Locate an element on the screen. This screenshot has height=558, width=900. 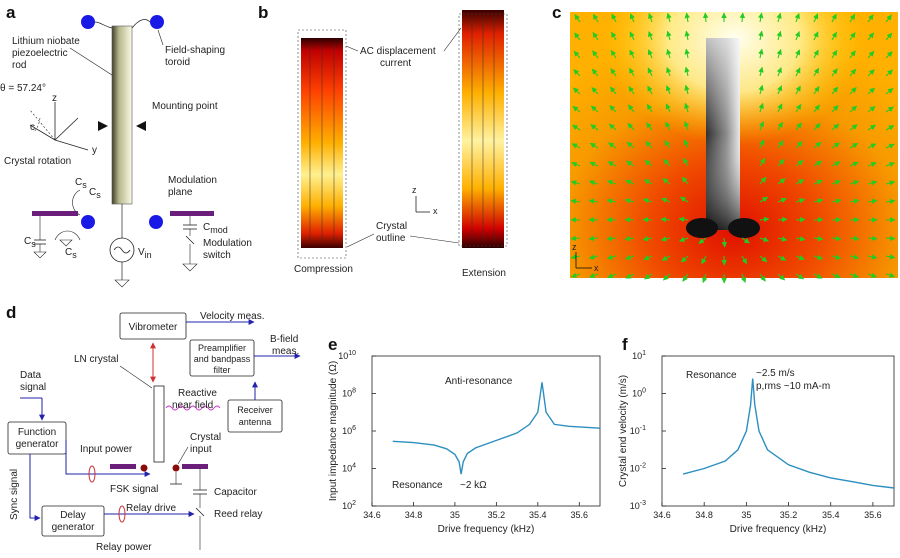
crystal-rotation-axes is located at coordinates (59, 126).